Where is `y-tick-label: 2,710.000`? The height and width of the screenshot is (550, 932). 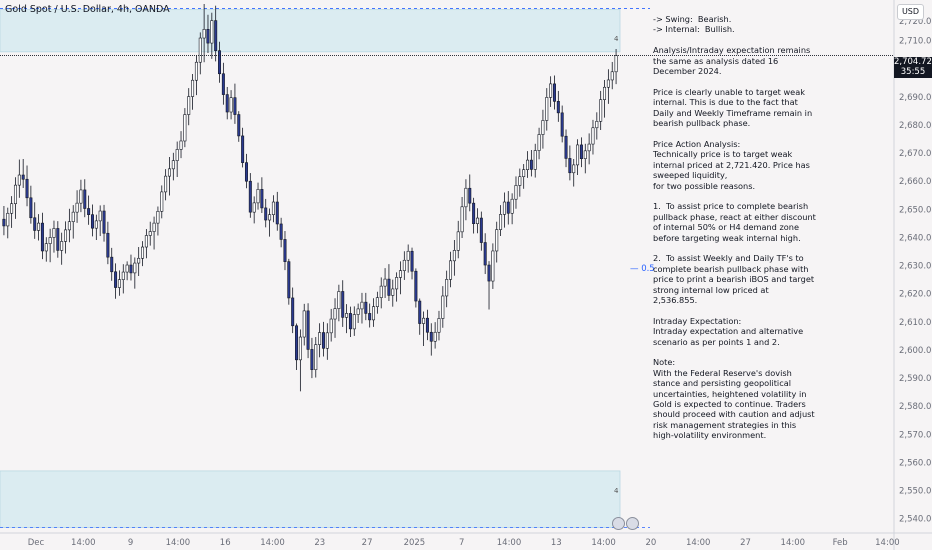
y-tick-label: 2,710.000 is located at coordinates (915, 42).